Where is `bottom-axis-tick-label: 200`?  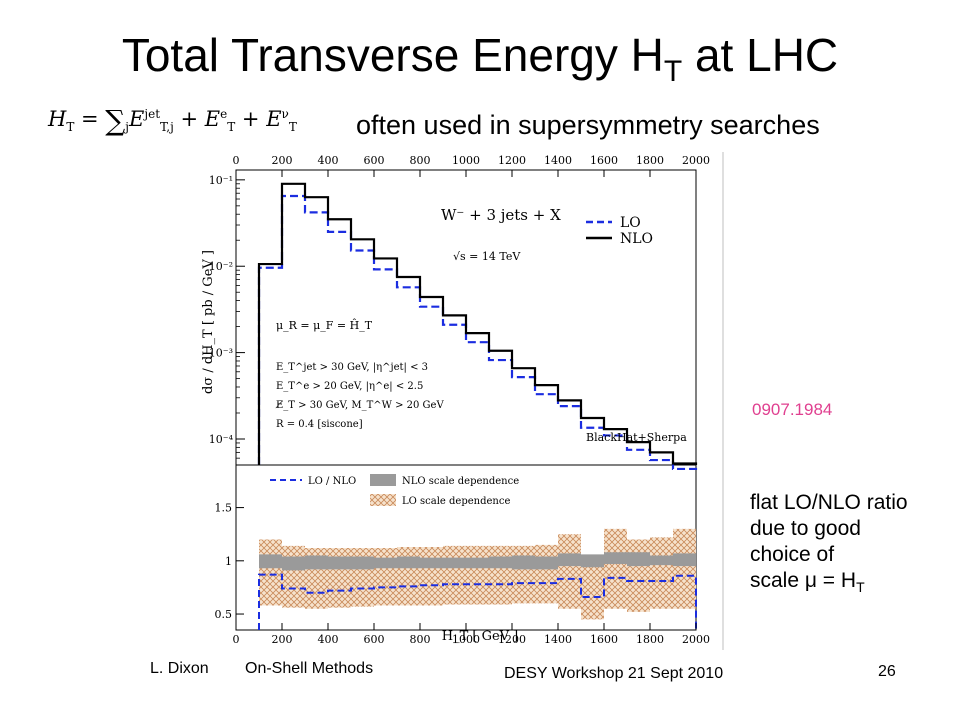
bottom-axis-tick-label: 200 is located at coordinates (282, 639).